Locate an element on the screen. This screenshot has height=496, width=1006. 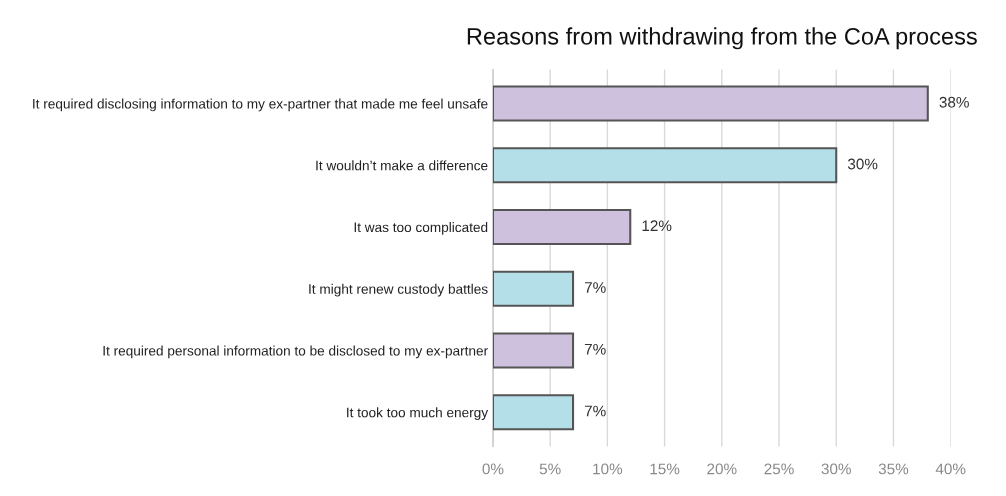
x-tick-label: 30% is located at coordinates (836, 469).